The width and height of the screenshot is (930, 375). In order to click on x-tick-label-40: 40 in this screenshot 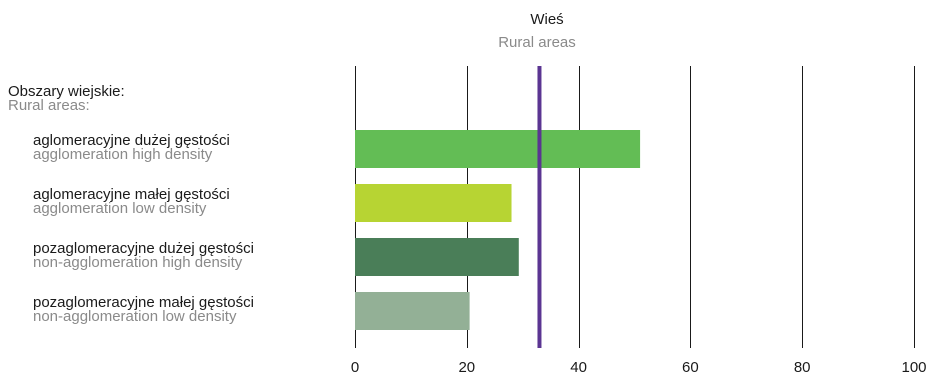, I will do `click(578, 367)`.